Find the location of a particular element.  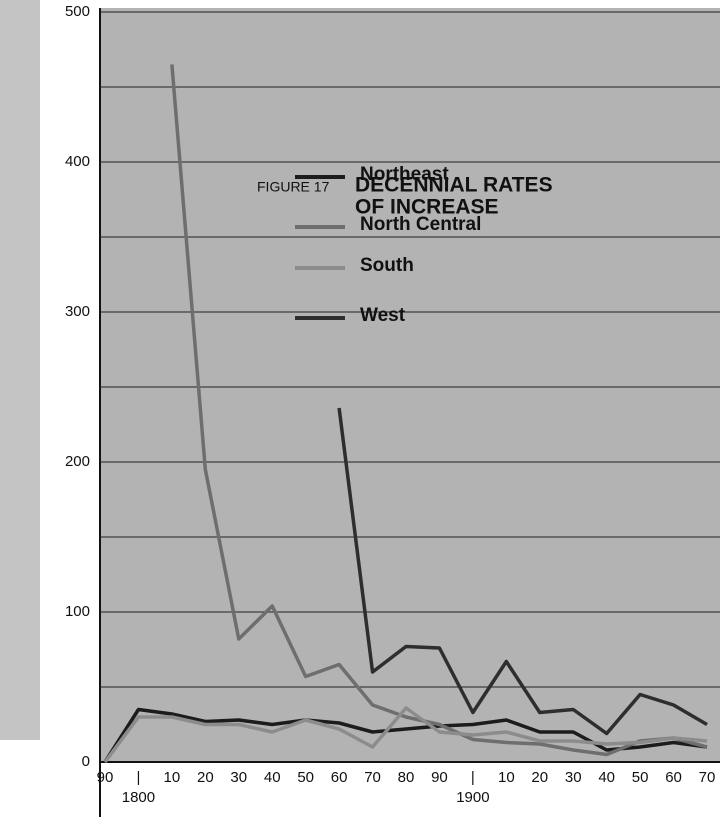

legend-label: North Central is located at coordinates (420, 224).